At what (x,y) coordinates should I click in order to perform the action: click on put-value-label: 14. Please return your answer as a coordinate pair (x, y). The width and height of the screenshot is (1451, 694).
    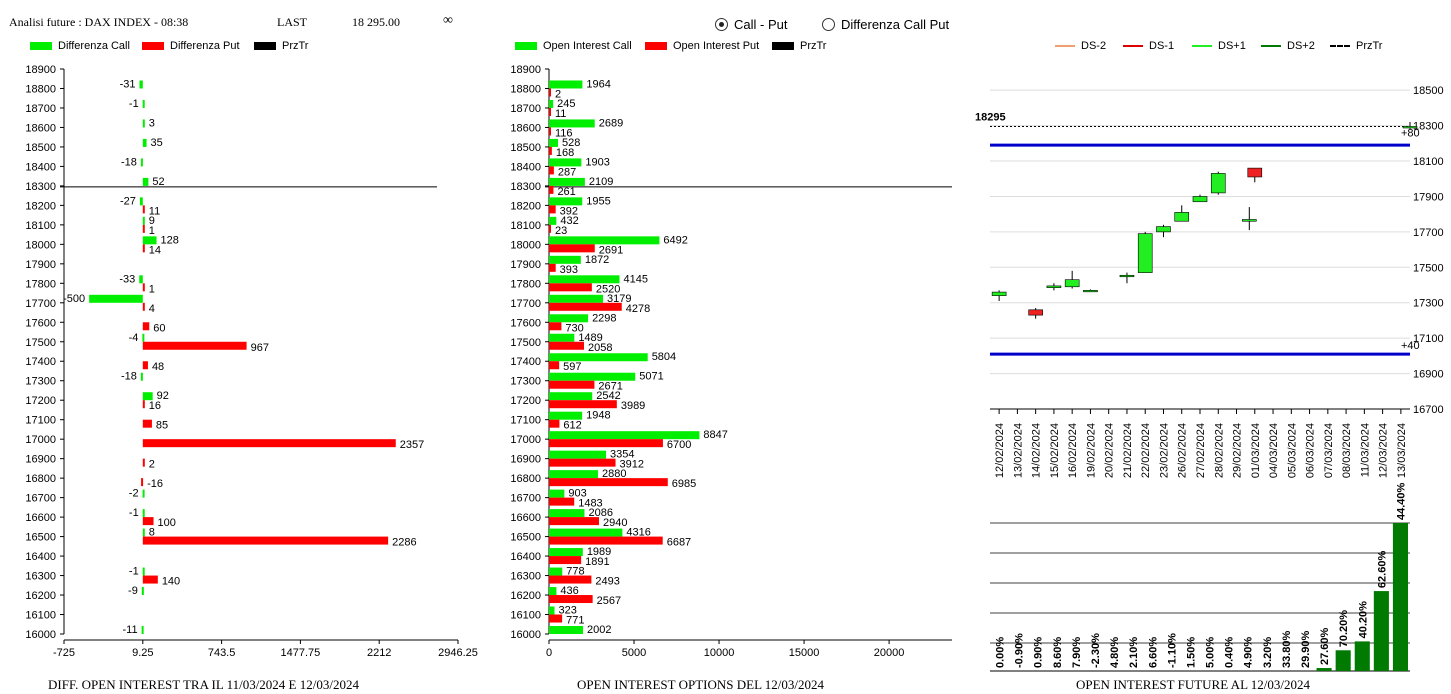
    Looking at the image, I should click on (155, 250).